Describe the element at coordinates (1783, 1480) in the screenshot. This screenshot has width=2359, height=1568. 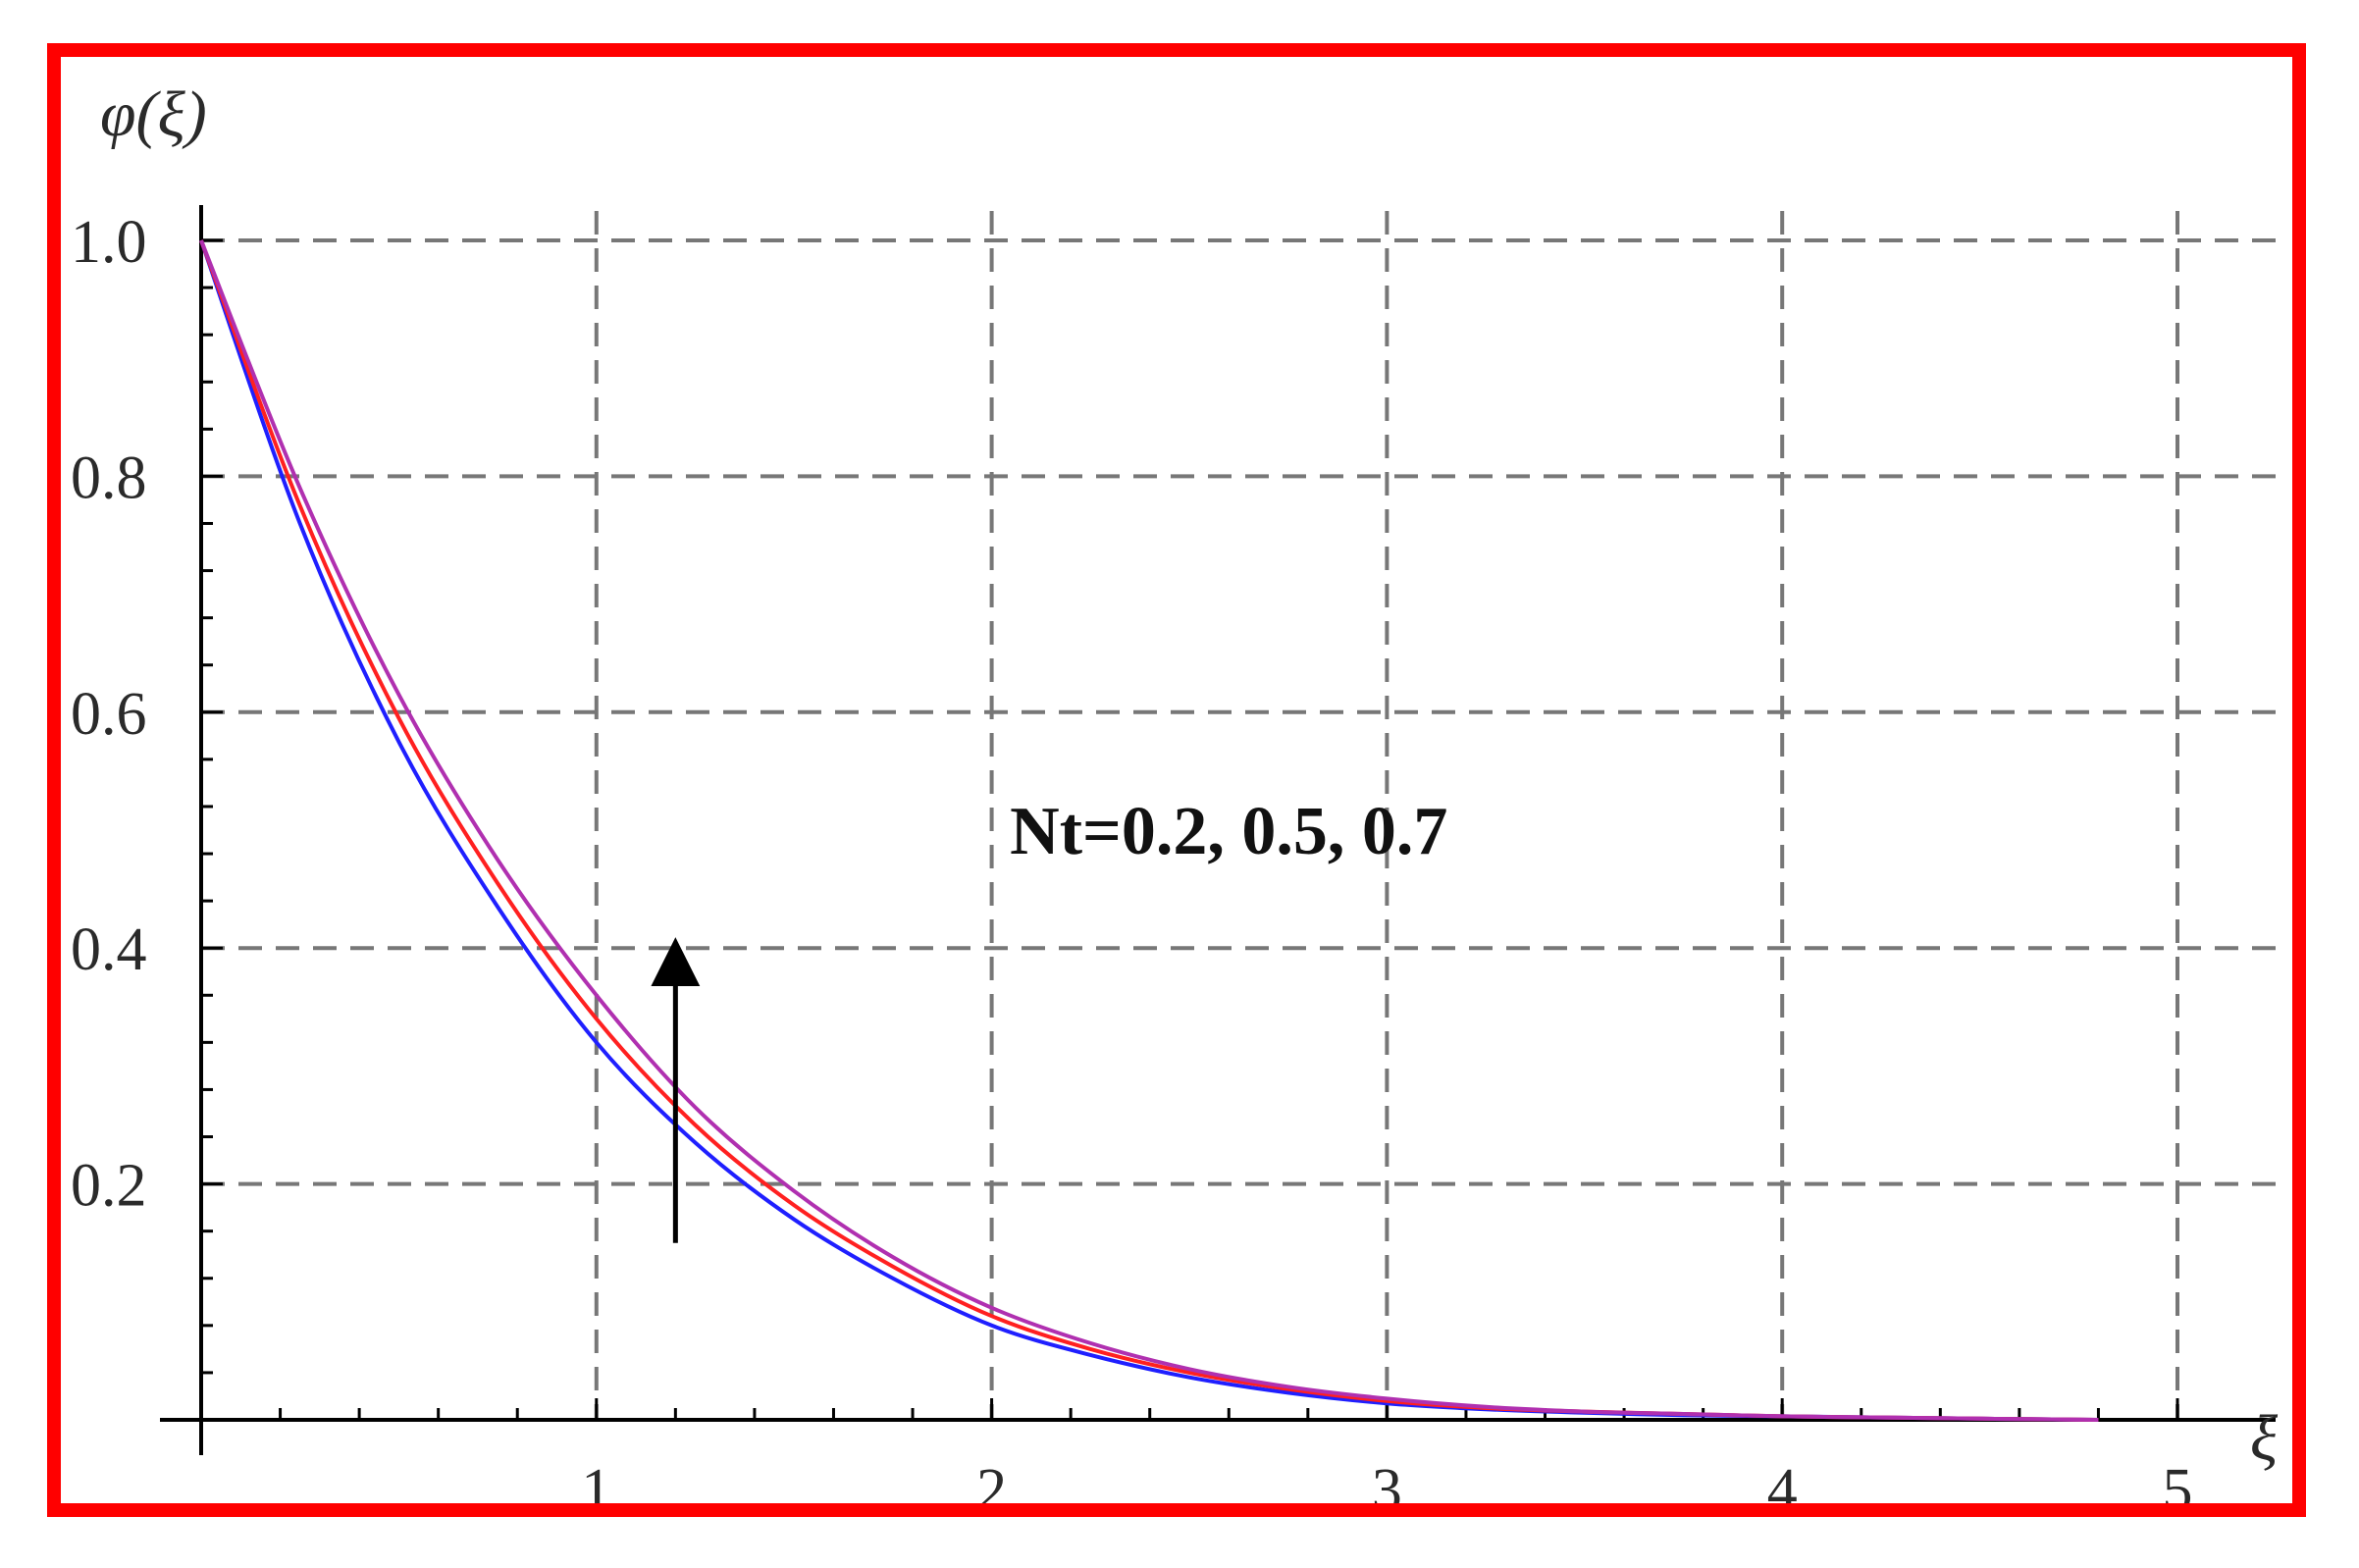
I see `x-tick-label-3: 4` at that location.